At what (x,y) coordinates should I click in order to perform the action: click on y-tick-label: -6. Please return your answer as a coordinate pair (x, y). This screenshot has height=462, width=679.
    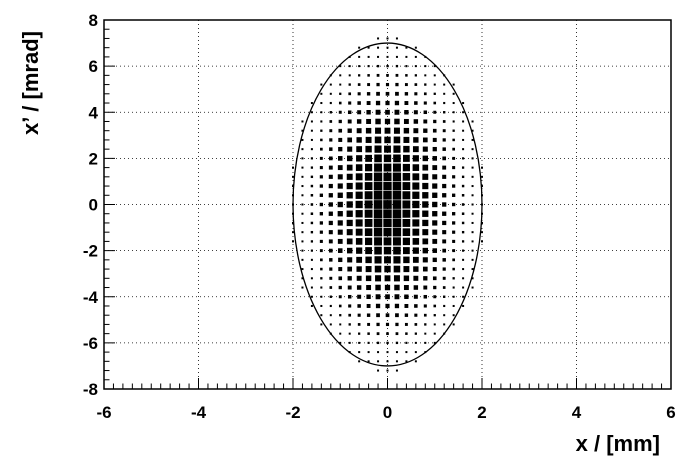
    Looking at the image, I should click on (90, 343).